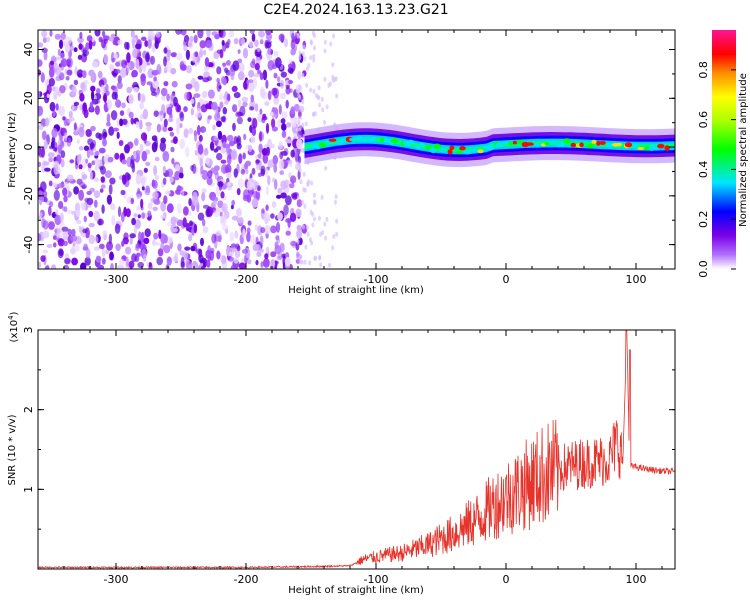 The height and width of the screenshot is (600, 750). Describe the element at coordinates (28, 409) in the screenshot. I see `snr-y-tick-label: 2` at that location.